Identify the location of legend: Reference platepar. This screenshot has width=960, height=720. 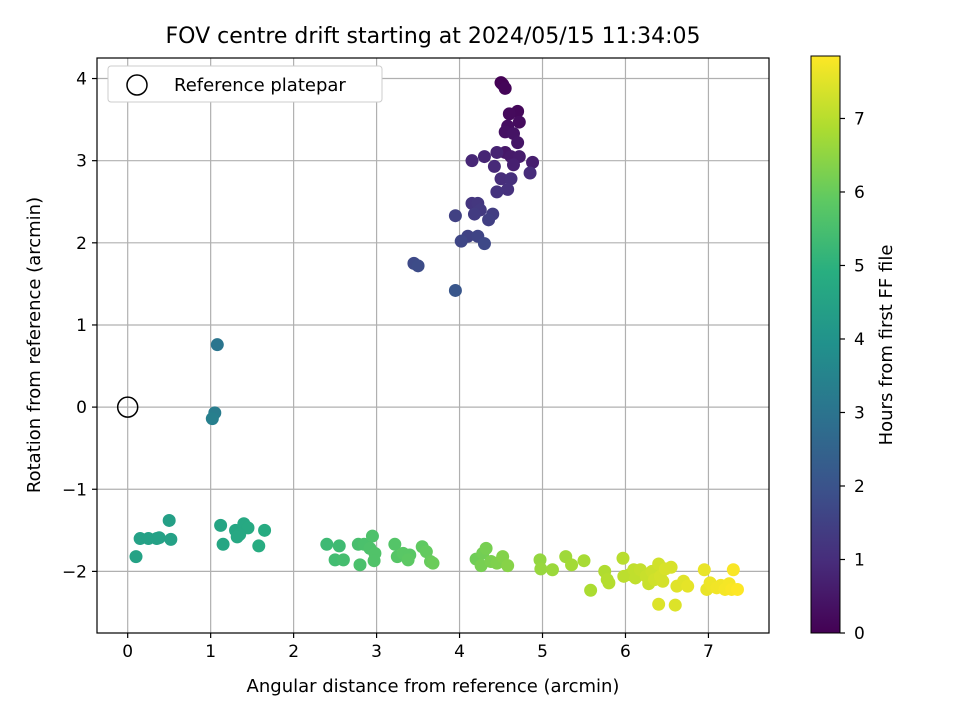
(245, 84).